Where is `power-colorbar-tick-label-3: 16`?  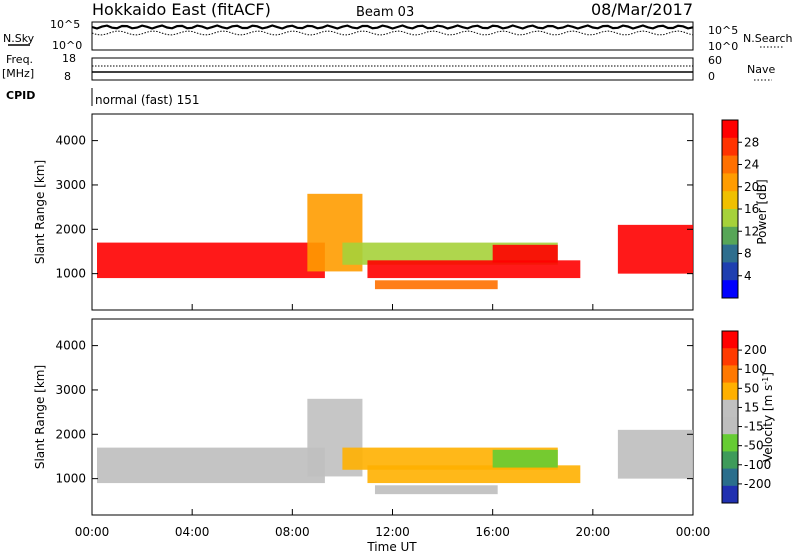 power-colorbar-tick-label-3: 16 is located at coordinates (751, 209).